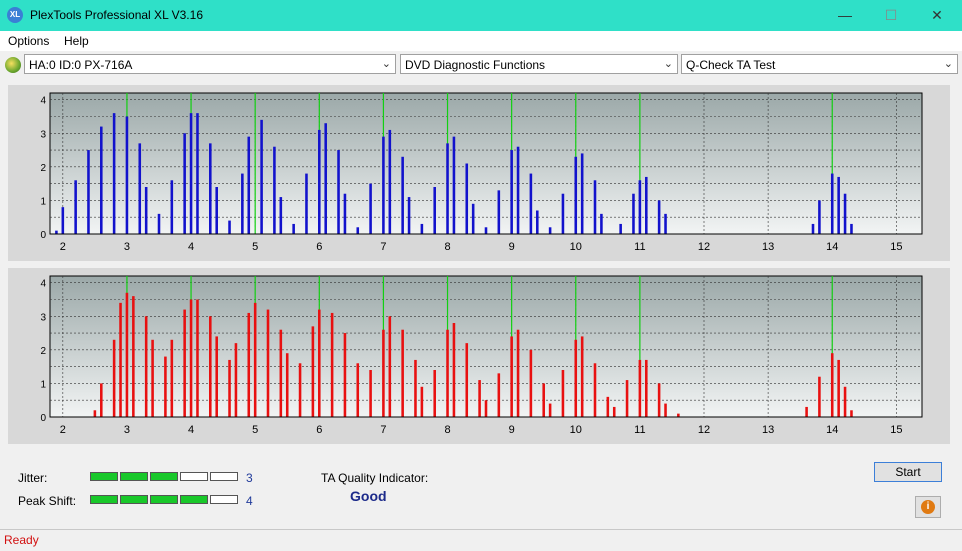 The image size is (962, 551). What do you see at coordinates (832, 430) in the screenshot?
I see `x-tick-label: 14` at bounding box center [832, 430].